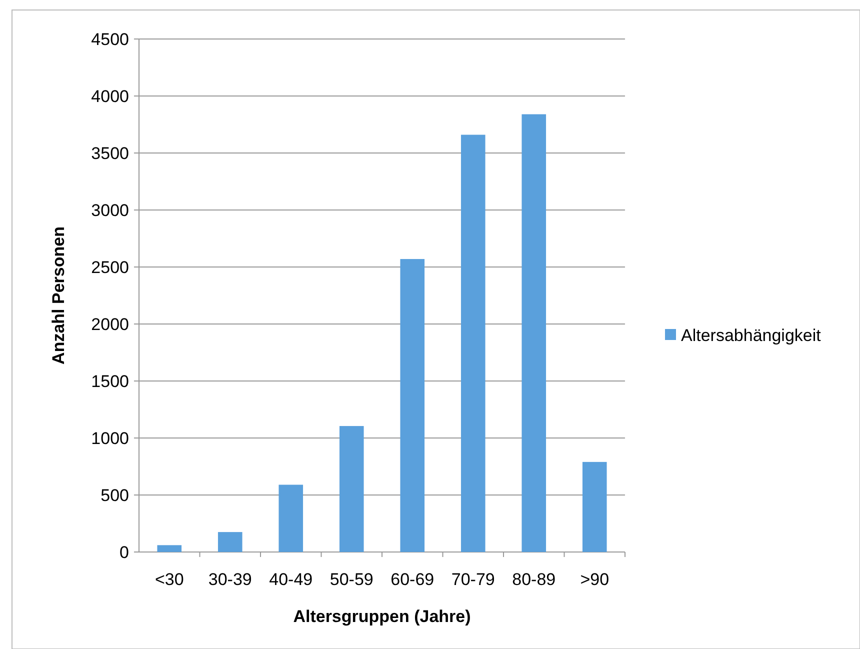 The height and width of the screenshot is (649, 860). What do you see at coordinates (230, 579) in the screenshot?
I see `x-tick-label: 30-39` at bounding box center [230, 579].